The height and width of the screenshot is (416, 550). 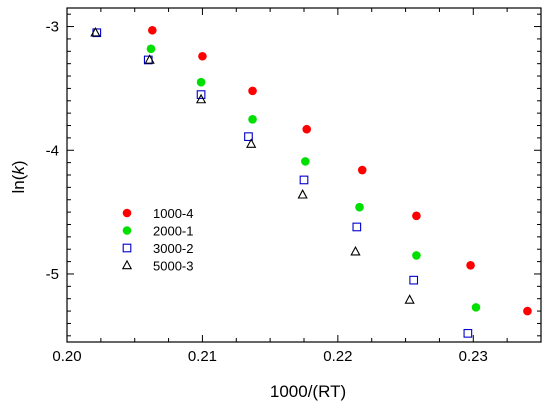 I want to click on x-tick-label: 0.20, so click(x=66, y=356).